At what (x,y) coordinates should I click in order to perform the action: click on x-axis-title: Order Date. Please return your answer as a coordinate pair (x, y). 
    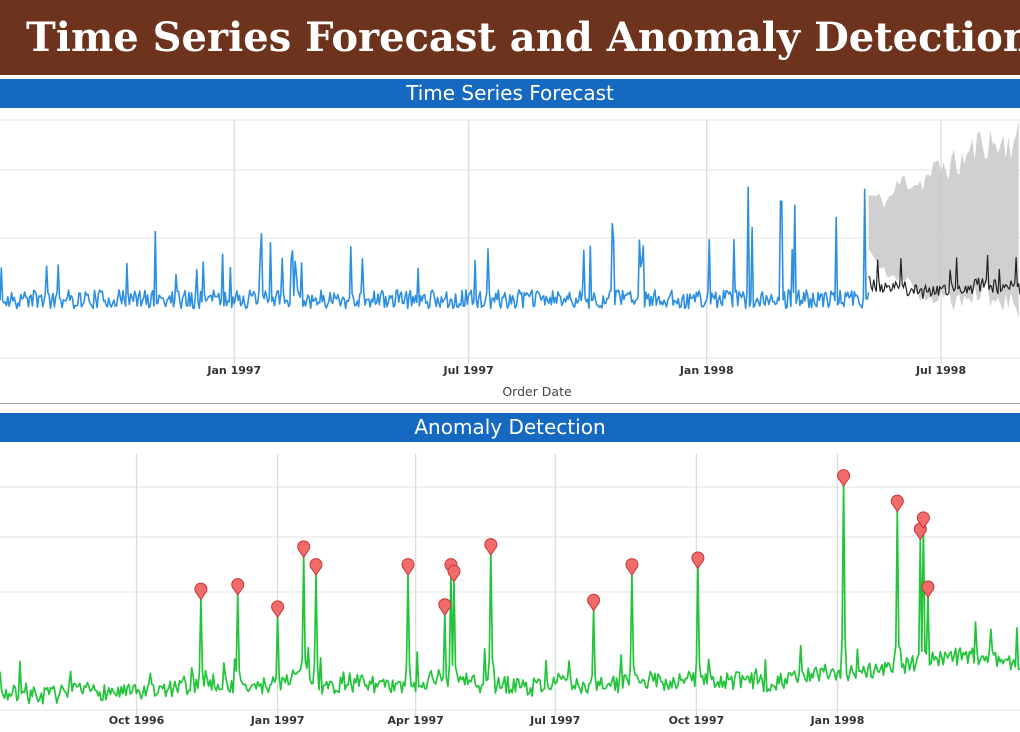
    Looking at the image, I should click on (537, 391).